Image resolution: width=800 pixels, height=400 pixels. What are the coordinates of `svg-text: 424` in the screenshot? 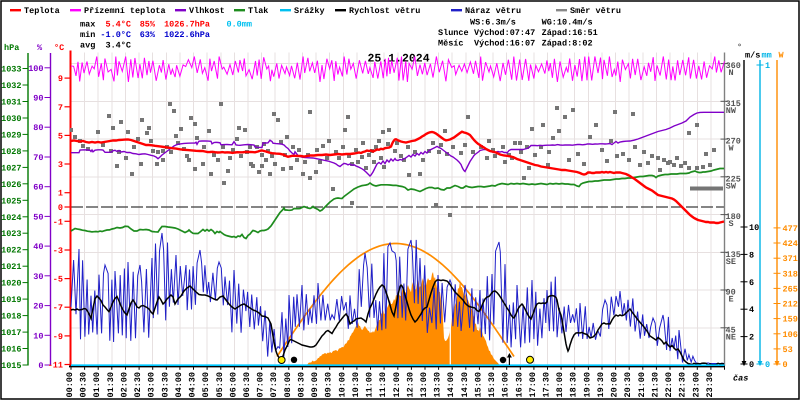 It's located at (790, 244).